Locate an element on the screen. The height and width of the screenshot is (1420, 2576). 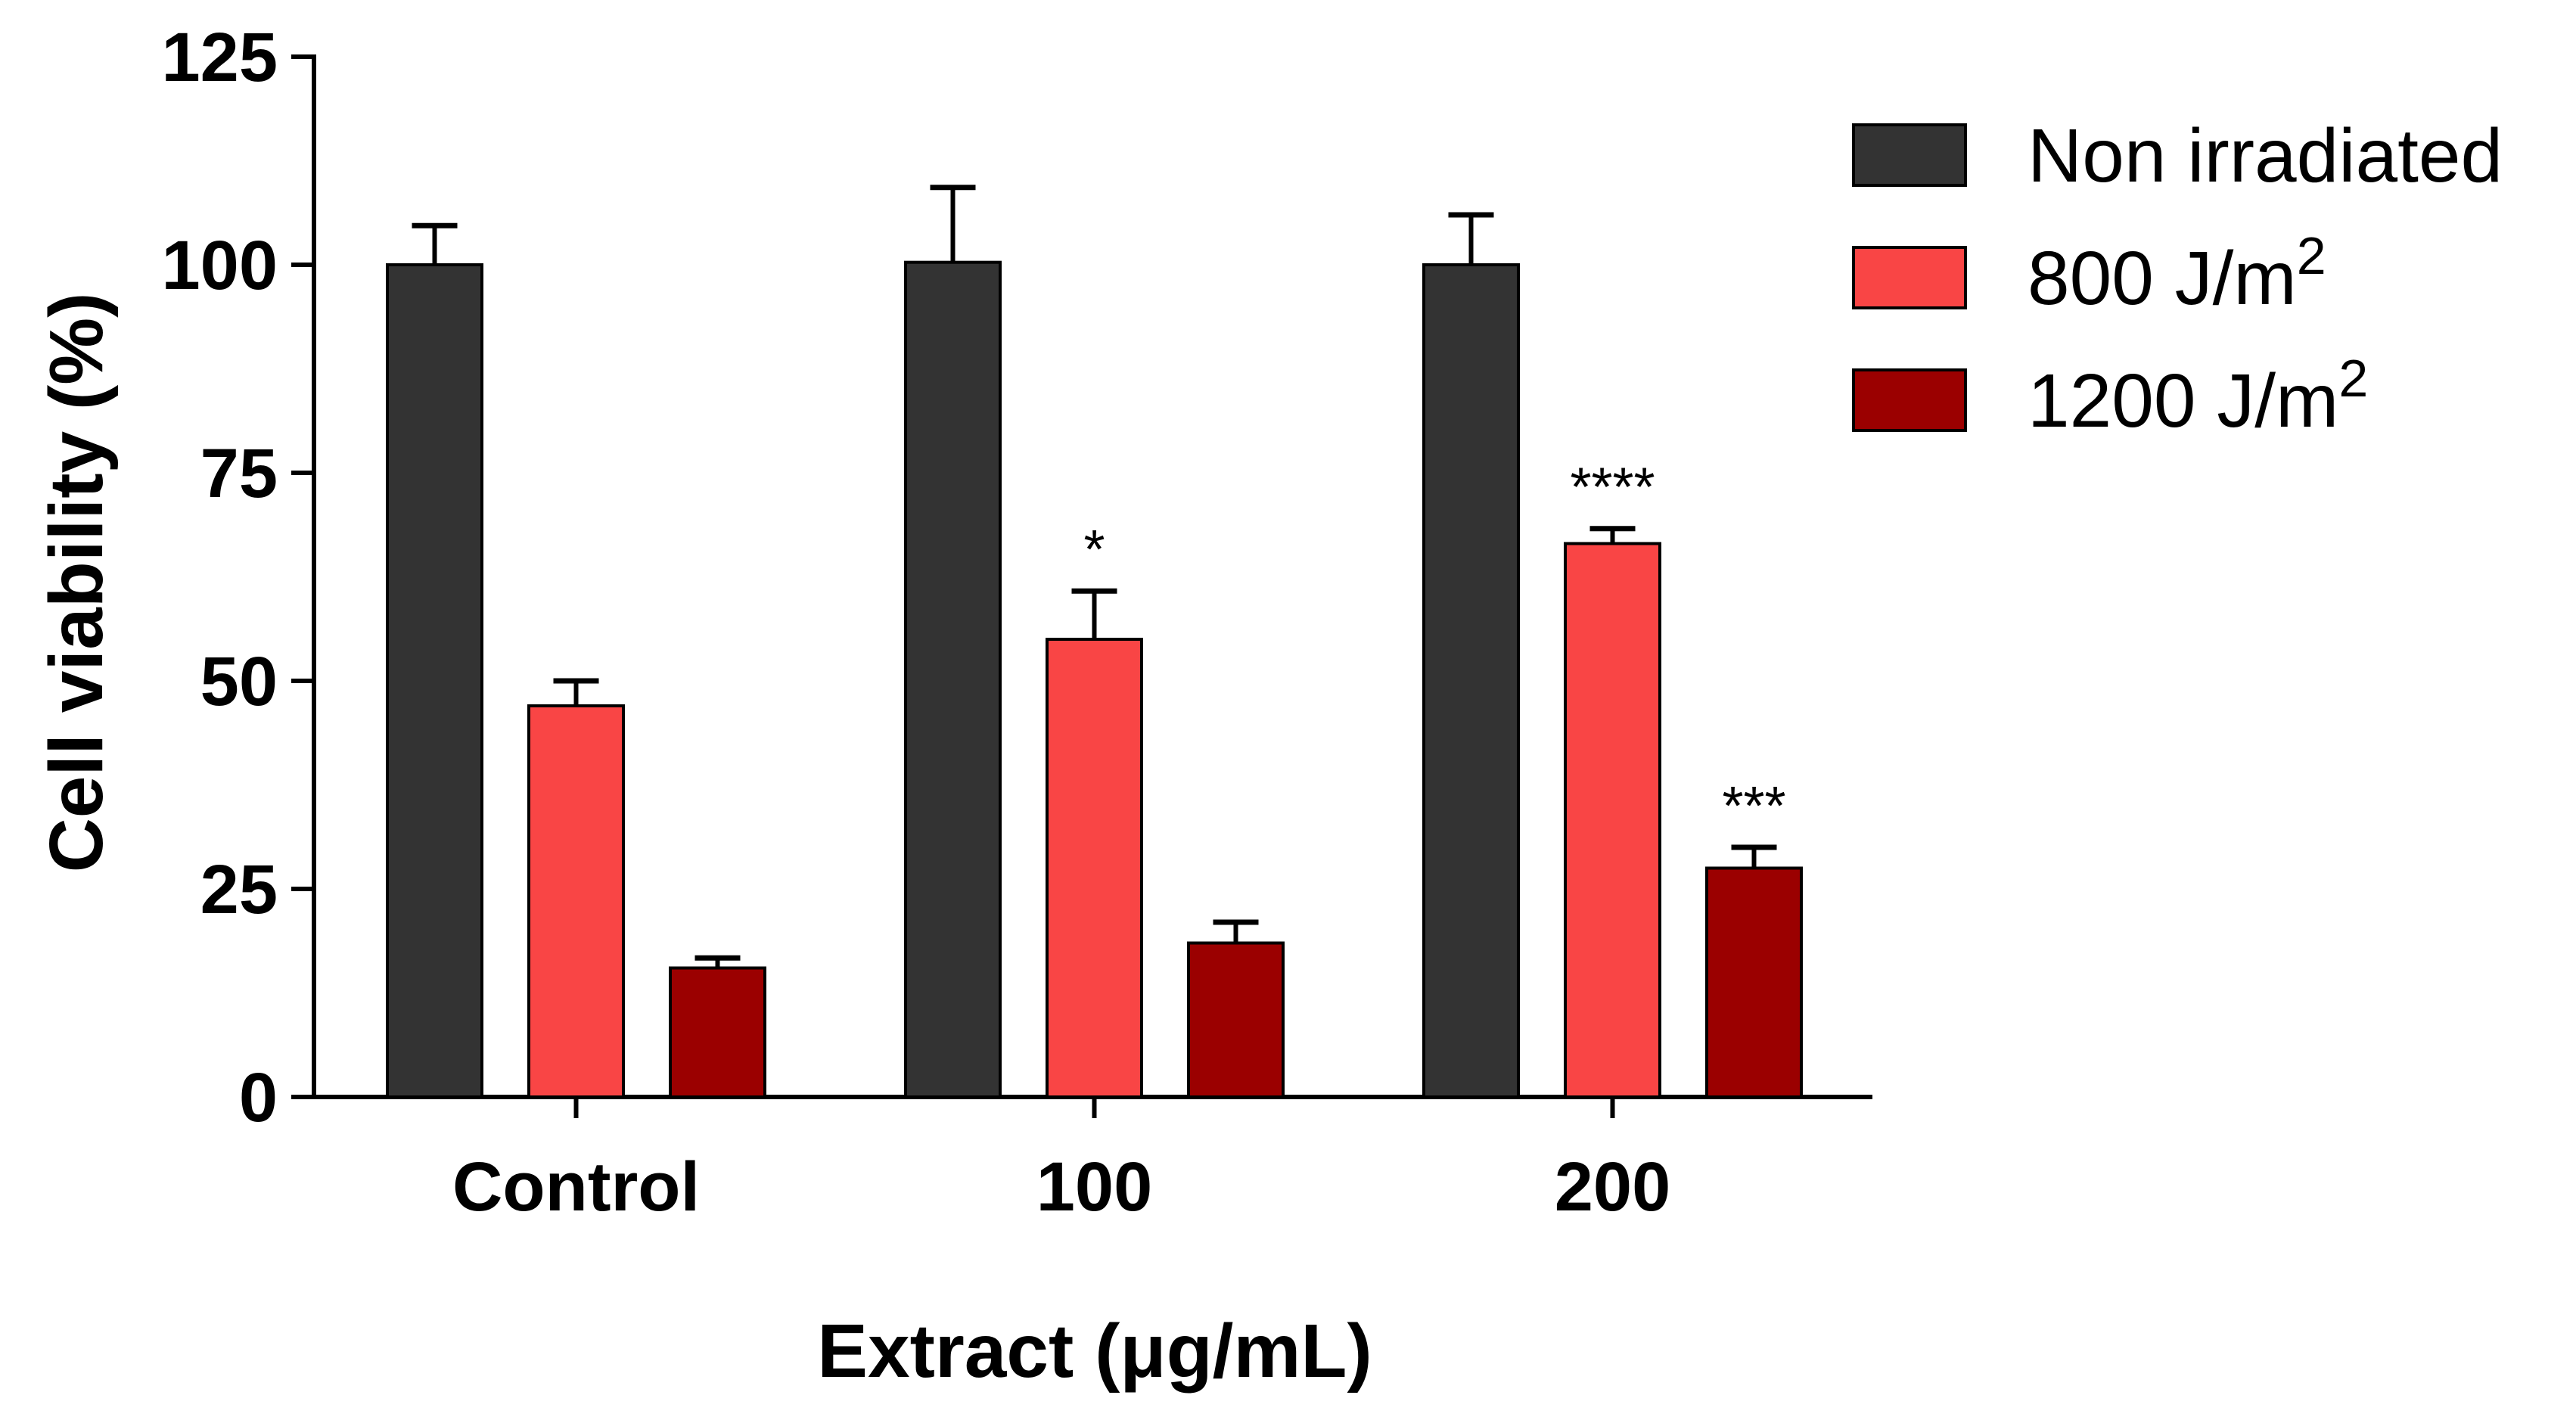
x-axis-title: Extract (μg/mL) is located at coordinates (1094, 1351).